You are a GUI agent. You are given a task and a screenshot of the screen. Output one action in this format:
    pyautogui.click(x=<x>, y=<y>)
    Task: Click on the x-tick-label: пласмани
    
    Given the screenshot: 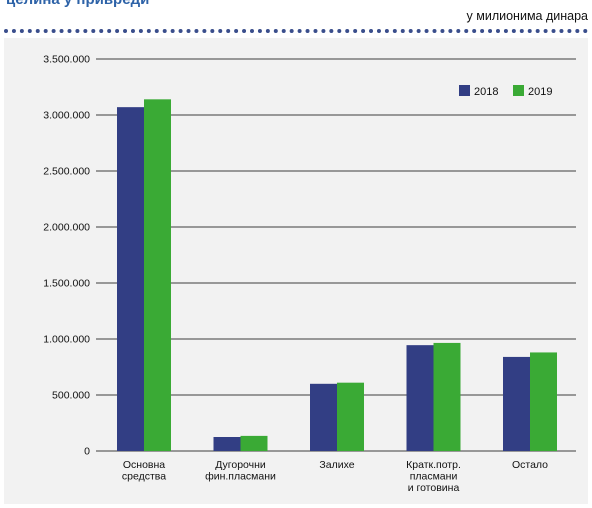 What is the action you would take?
    pyautogui.click(x=434, y=477)
    